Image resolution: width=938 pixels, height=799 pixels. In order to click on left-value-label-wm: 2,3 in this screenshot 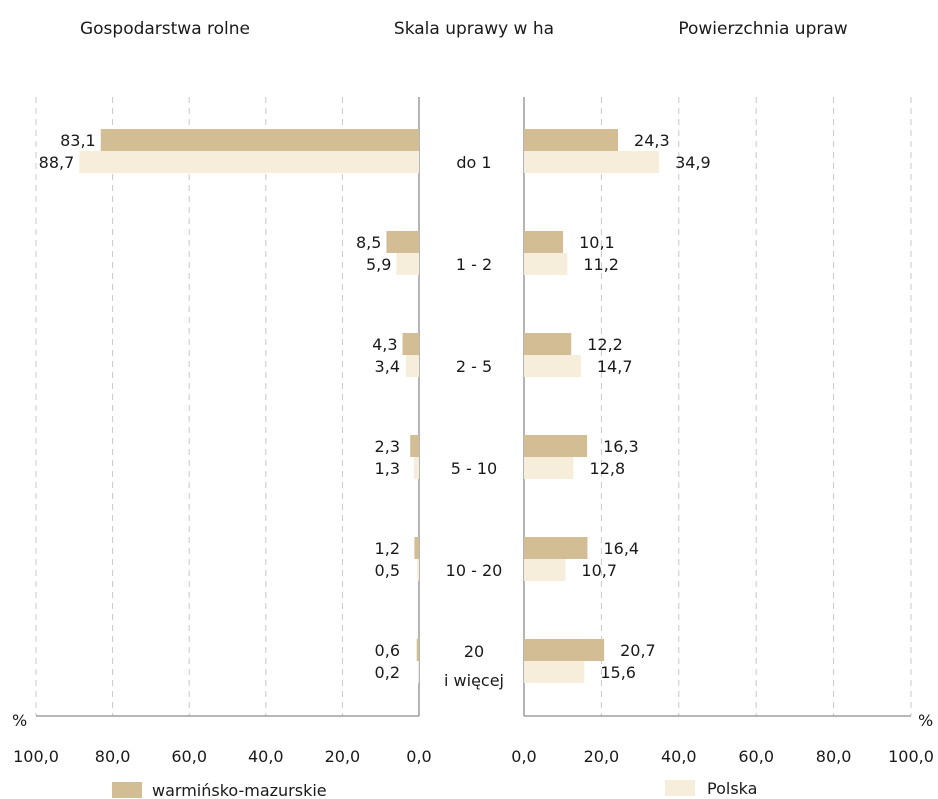, I will do `click(387, 446)`.